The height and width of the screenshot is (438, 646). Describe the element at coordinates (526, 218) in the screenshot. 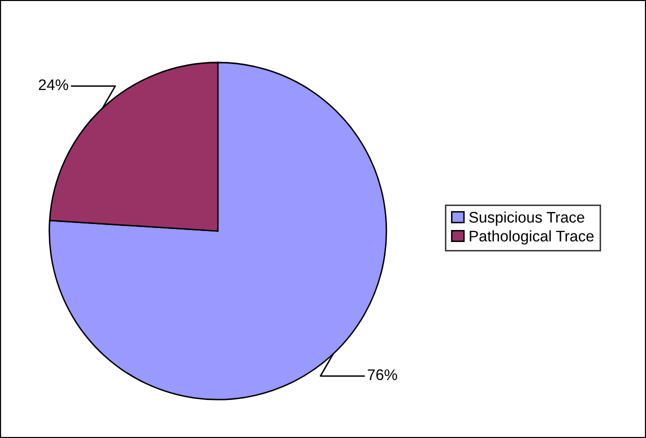

I see `legend-label: Suspicious Trace` at that location.